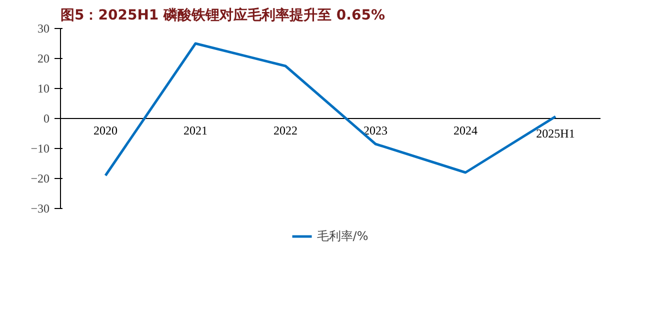 The image size is (651, 321). I want to click on x-tick-label: 2021, so click(196, 131).